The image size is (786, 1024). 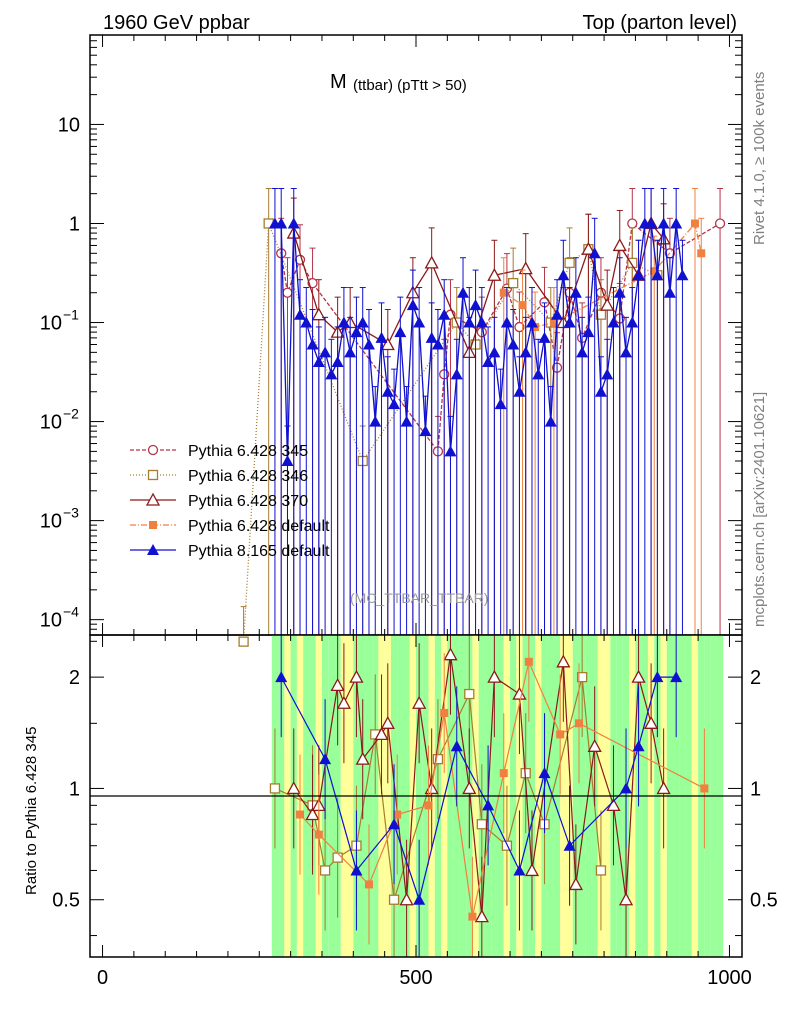 What do you see at coordinates (479, 342) in the screenshot?
I see `series-line` at bounding box center [479, 342].